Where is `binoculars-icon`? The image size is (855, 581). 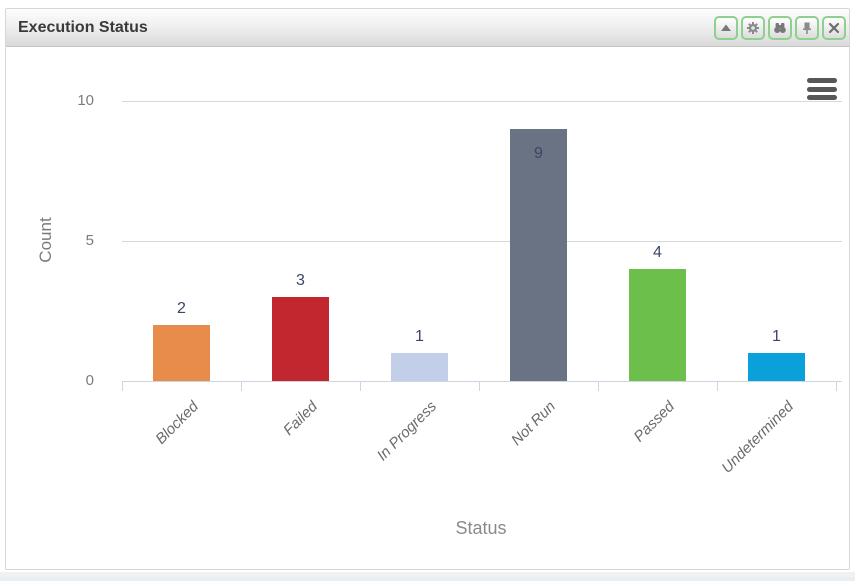 binoculars-icon is located at coordinates (780, 27).